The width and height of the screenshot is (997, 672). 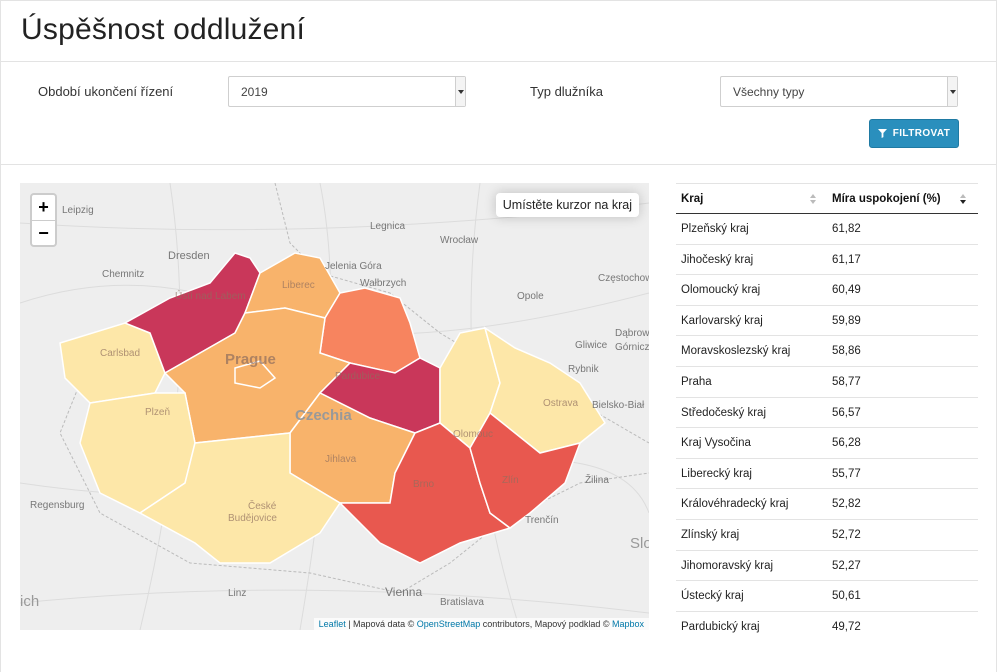 I want to click on cell-rate: 55,77, so click(x=846, y=473).